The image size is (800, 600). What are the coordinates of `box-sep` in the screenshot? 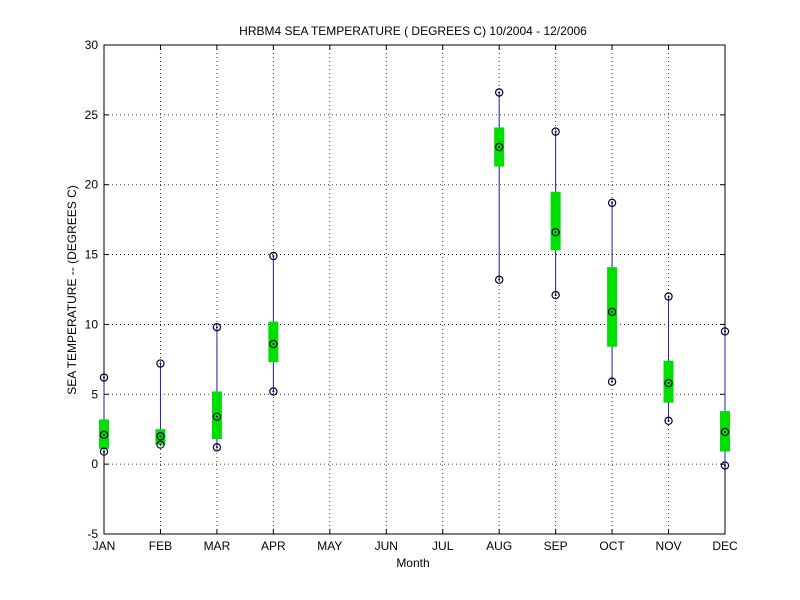 It's located at (555, 213).